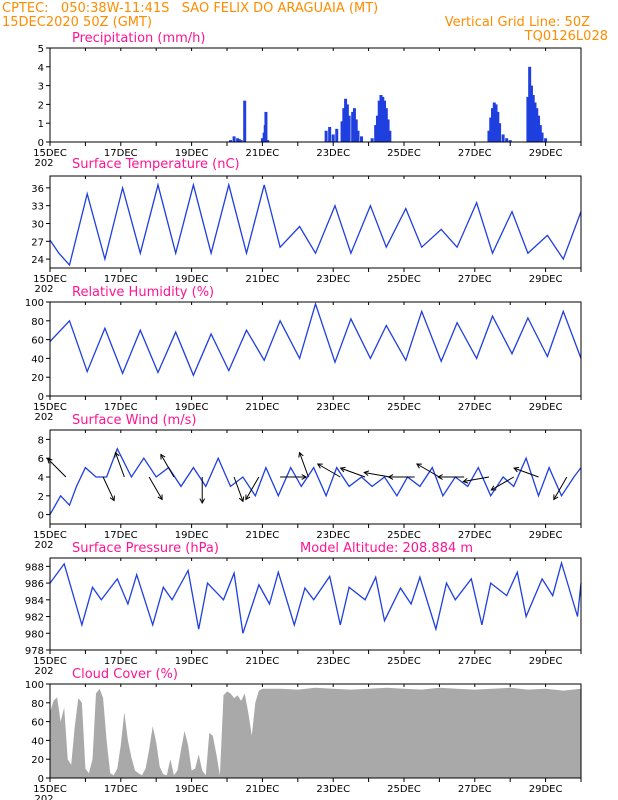  What do you see at coordinates (192, 153) in the screenshot?
I see `precipitation-xtick-label: 19DEC` at bounding box center [192, 153].